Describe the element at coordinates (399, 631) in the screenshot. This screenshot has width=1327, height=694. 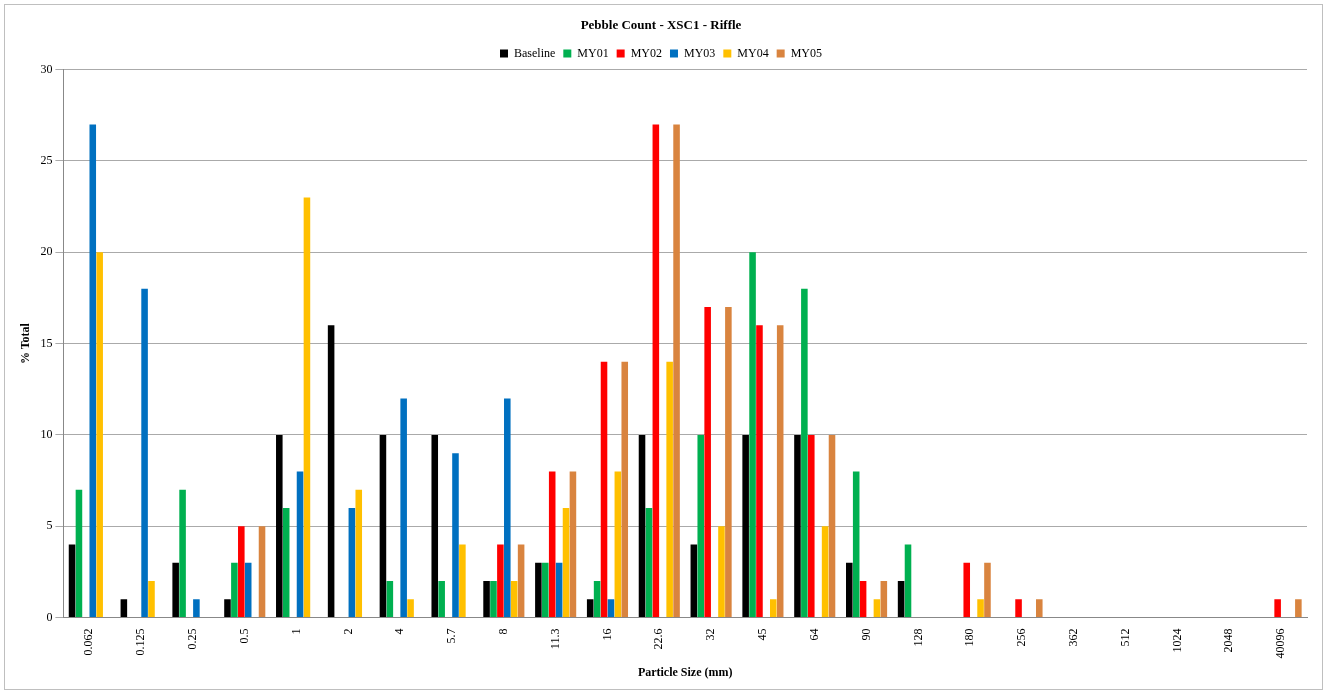
I see `x-tick-label: 4` at that location.